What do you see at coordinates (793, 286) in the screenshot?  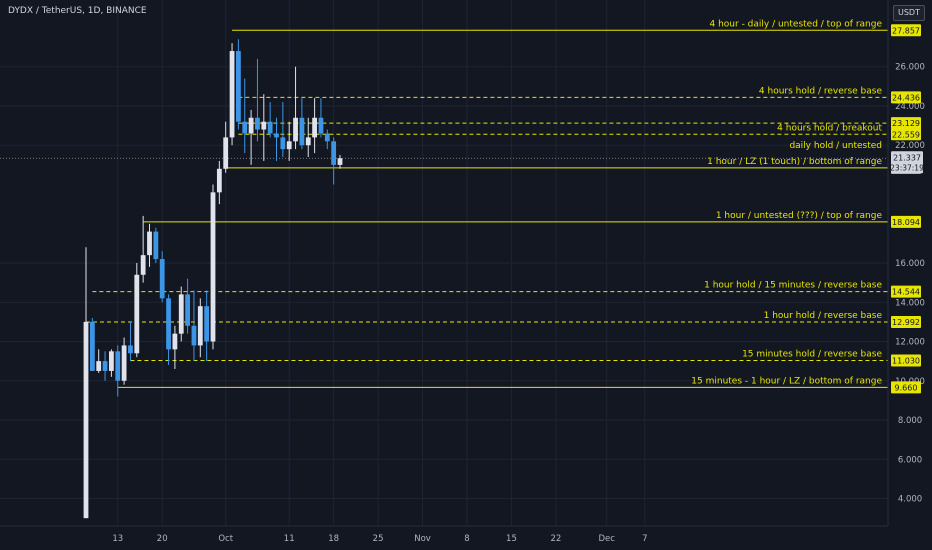 I see `level-note: 1 hour hold / 15 minutes / reverse base` at bounding box center [793, 286].